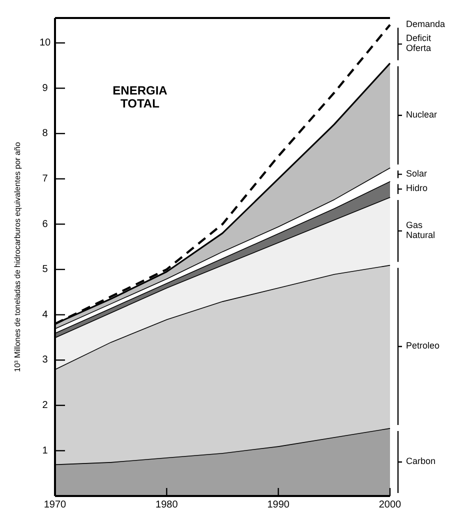 The width and height of the screenshot is (458, 511). What do you see at coordinates (421, 230) in the screenshot?
I see `legend-label: Gas Natural` at bounding box center [421, 230].